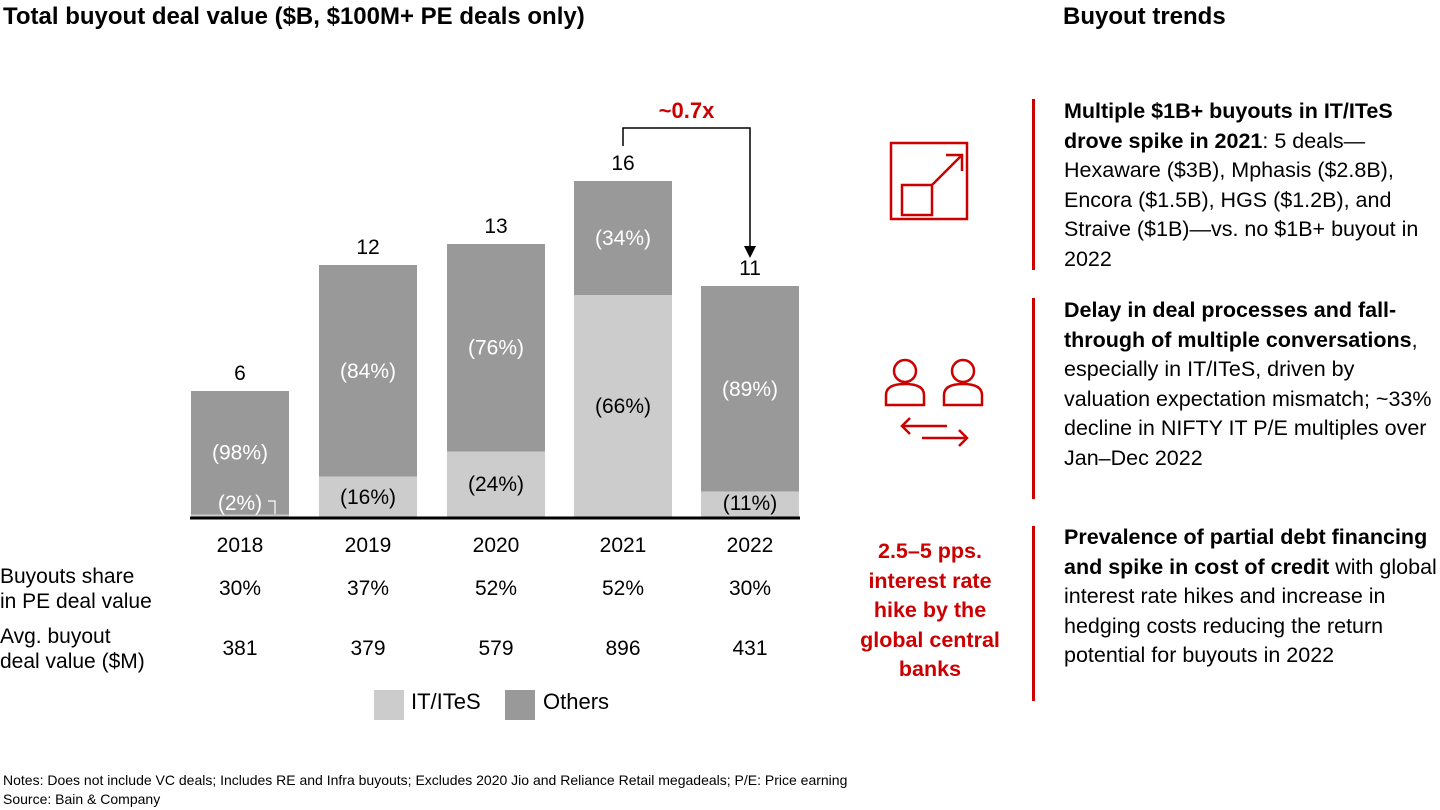 This screenshot has width=1440, height=810. I want to click on two-people-exchange-icon, so click(934, 402).